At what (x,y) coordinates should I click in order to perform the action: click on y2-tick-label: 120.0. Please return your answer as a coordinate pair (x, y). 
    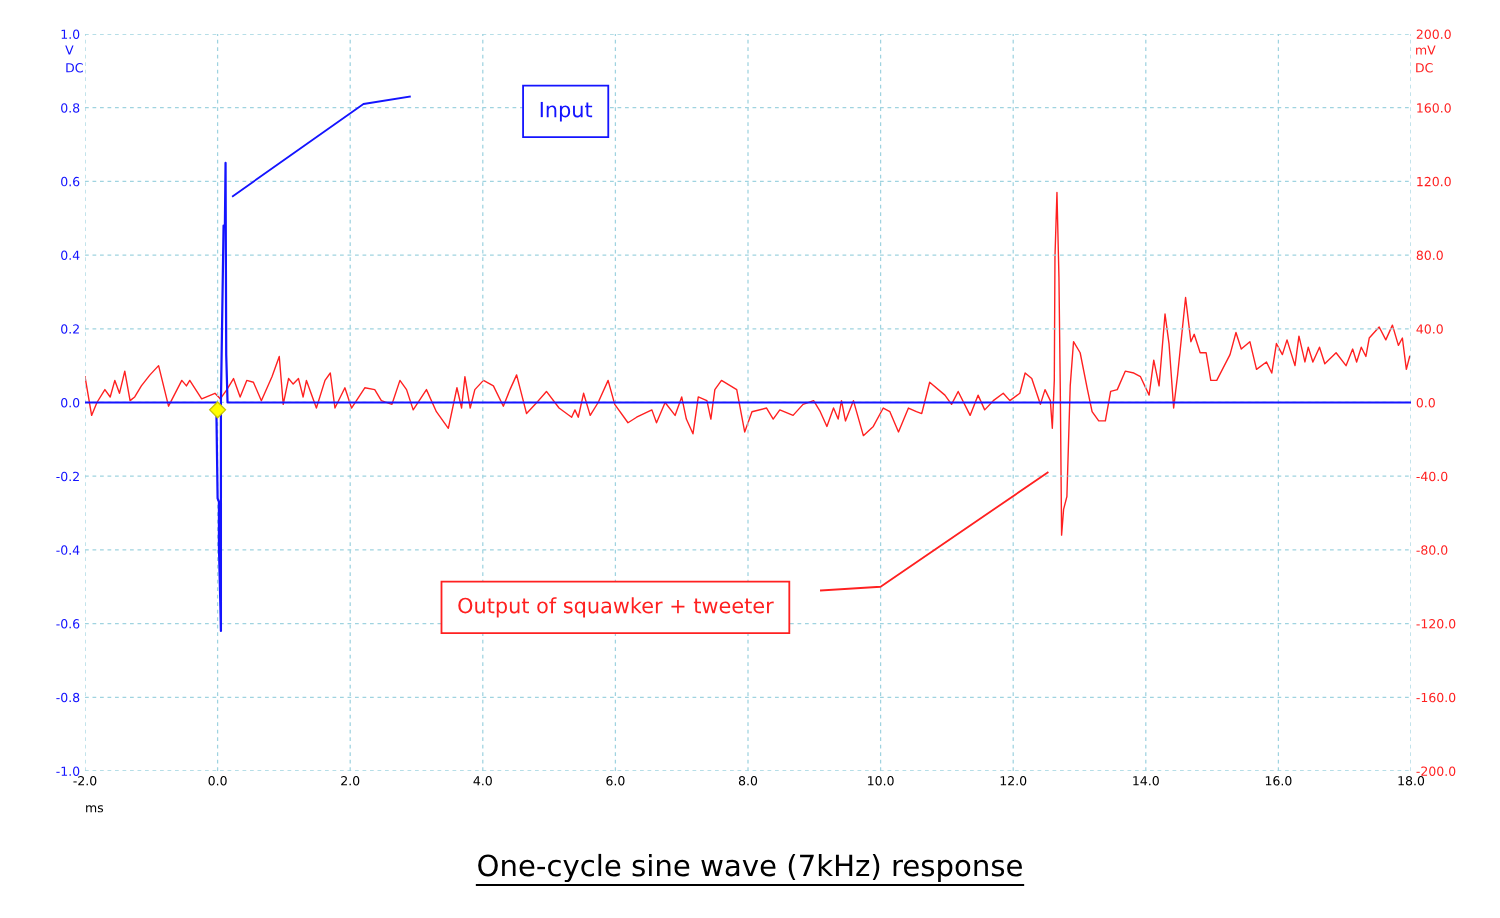
    Looking at the image, I should click on (1434, 181).